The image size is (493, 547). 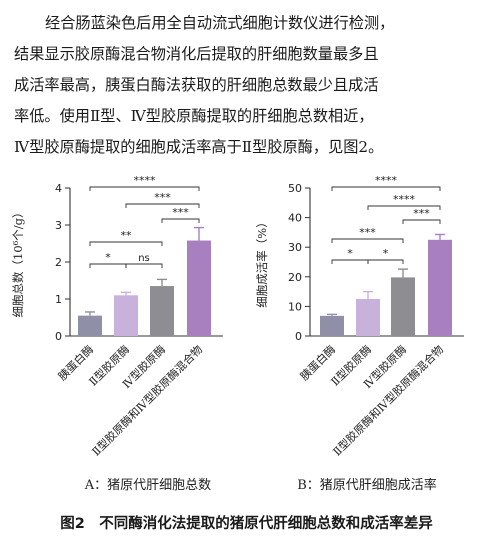 What do you see at coordinates (145, 180) in the screenshot?
I see `chart-a-significance-label: ****` at bounding box center [145, 180].